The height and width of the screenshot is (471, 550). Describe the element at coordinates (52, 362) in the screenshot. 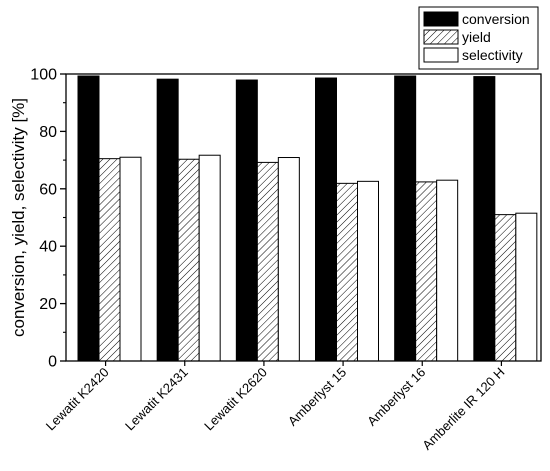

I see `y-tick-label: 0` at that location.